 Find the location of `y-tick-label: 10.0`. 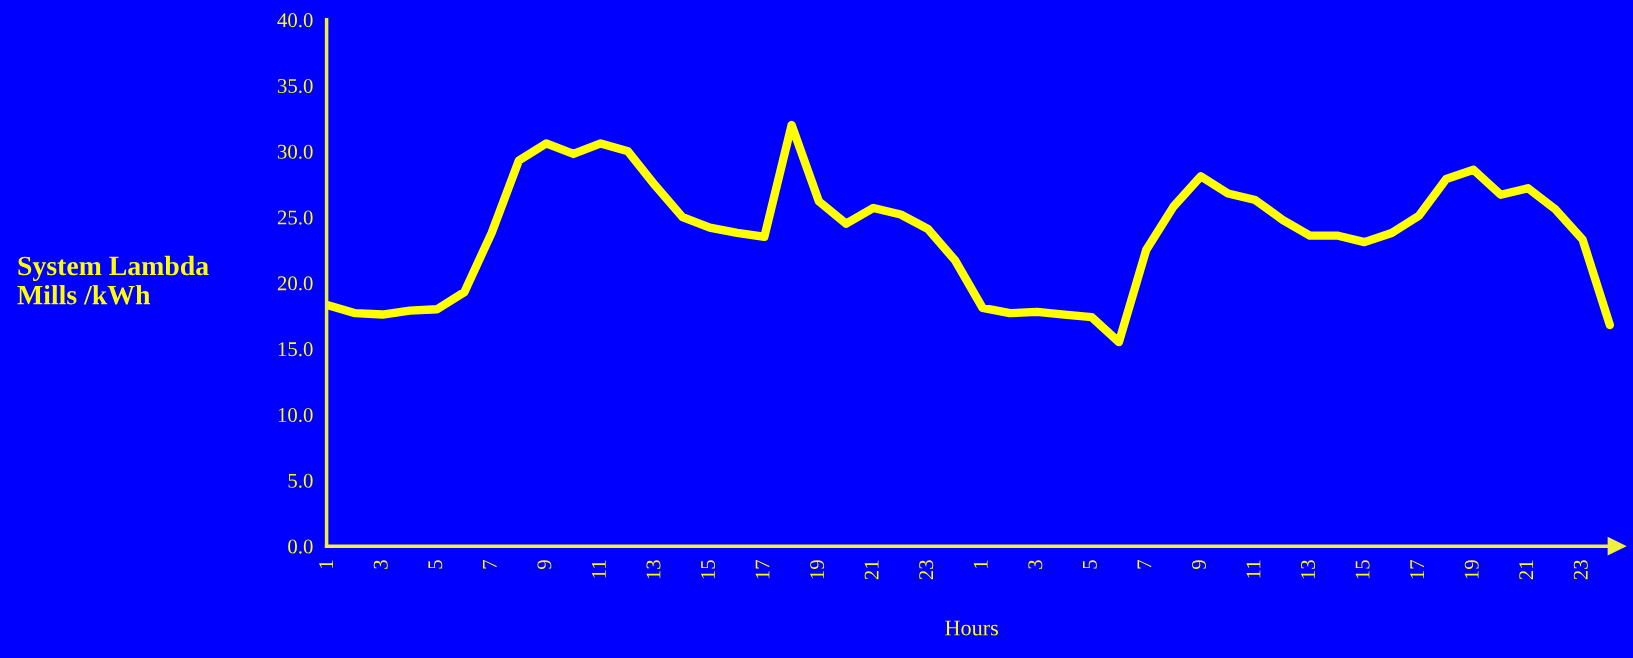

y-tick-label: 10.0 is located at coordinates (295, 415).